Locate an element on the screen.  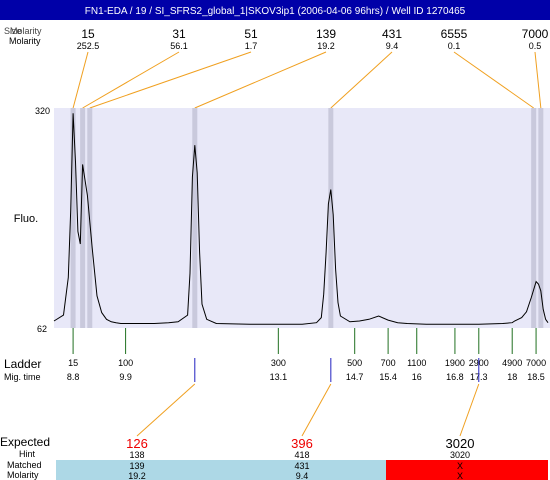
peak-size-label: 15 is located at coordinates (88, 34).